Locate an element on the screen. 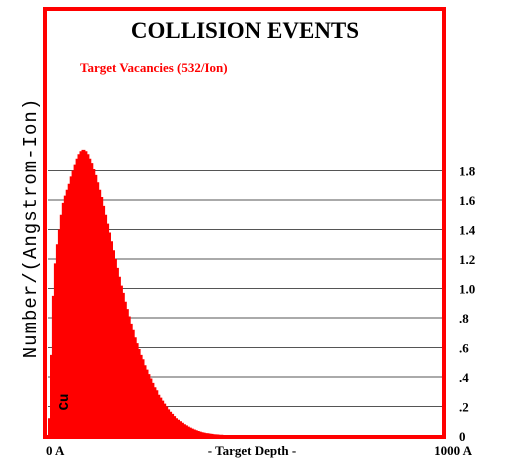  y-tick-label: .6 is located at coordinates (464, 348).